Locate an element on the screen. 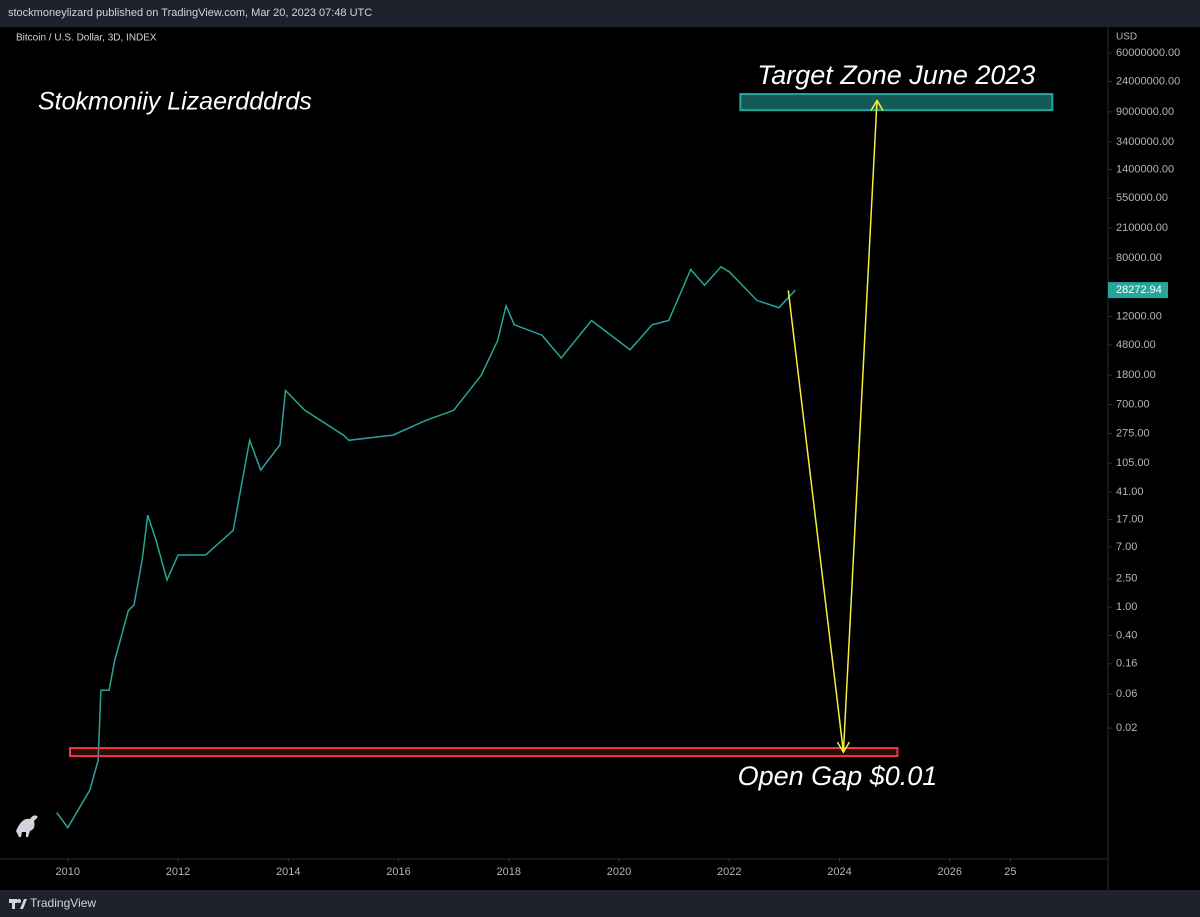 The width and height of the screenshot is (1200, 917). y-tick-label: 105.00 is located at coordinates (1133, 463).